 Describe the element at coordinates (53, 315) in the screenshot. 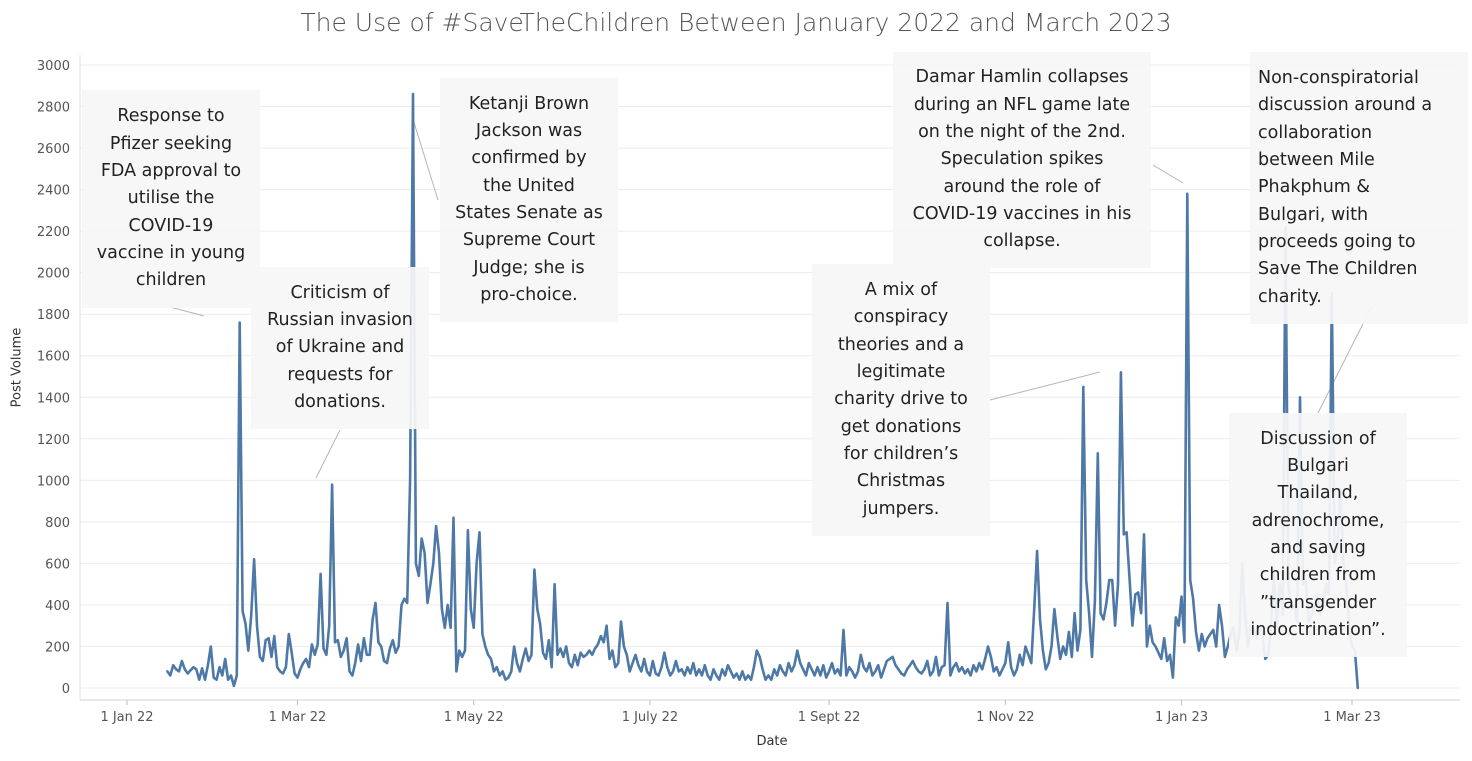

I see `y-tick-label: 1800` at that location.